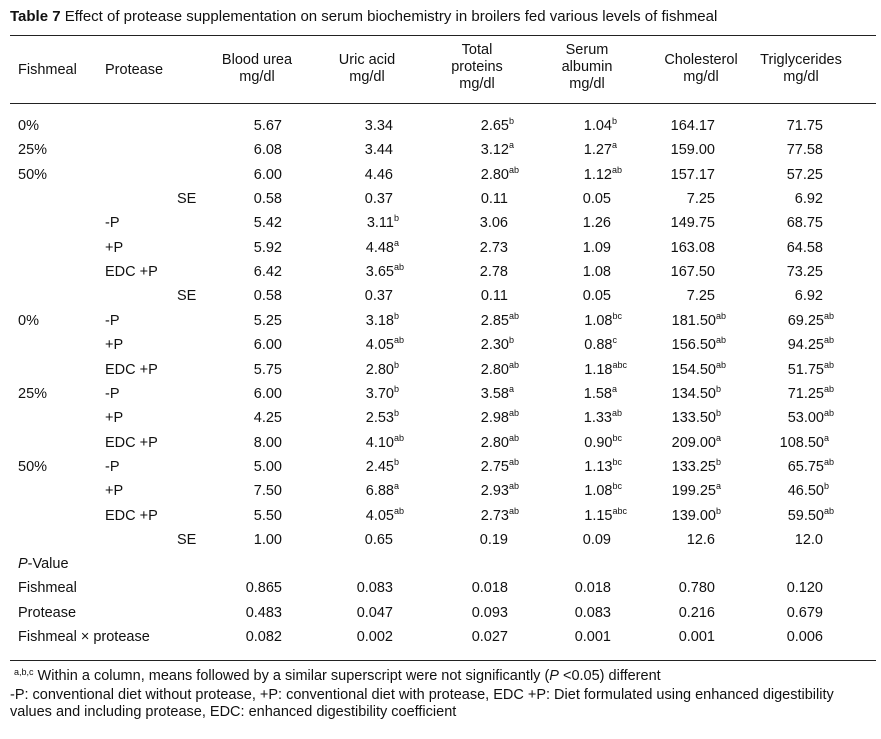  Describe the element at coordinates (33, 467) in the screenshot. I see `cell-fishmeal: 50%` at that location.